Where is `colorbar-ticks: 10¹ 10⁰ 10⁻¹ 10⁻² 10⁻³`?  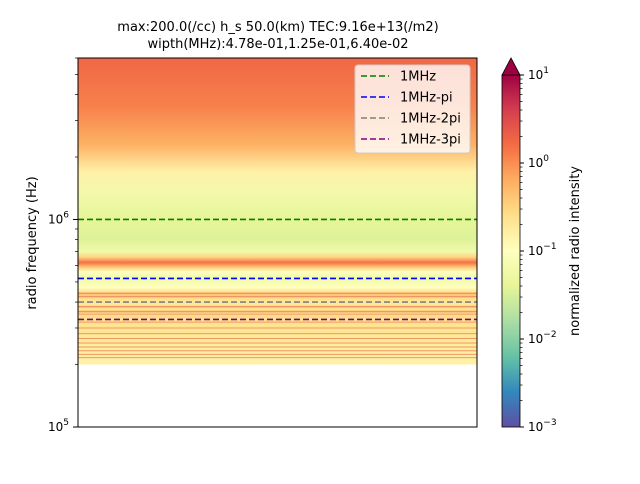
colorbar-ticks: 10¹ 10⁰ 10⁻¹ 10⁻² 10⁻³ is located at coordinates (538, 250).